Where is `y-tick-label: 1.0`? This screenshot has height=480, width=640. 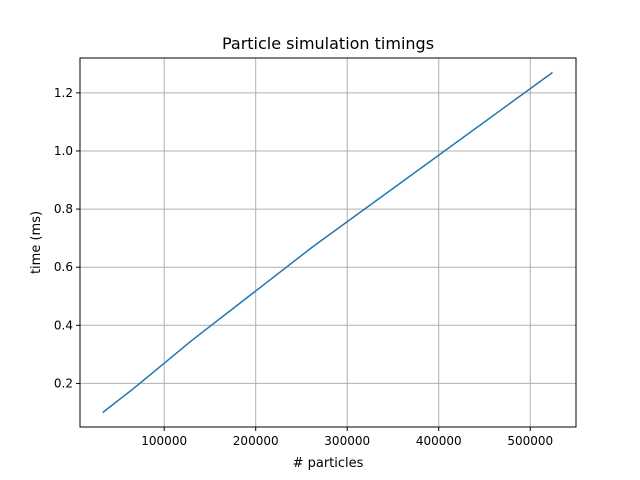
y-tick-label: 1.0 is located at coordinates (63, 151).